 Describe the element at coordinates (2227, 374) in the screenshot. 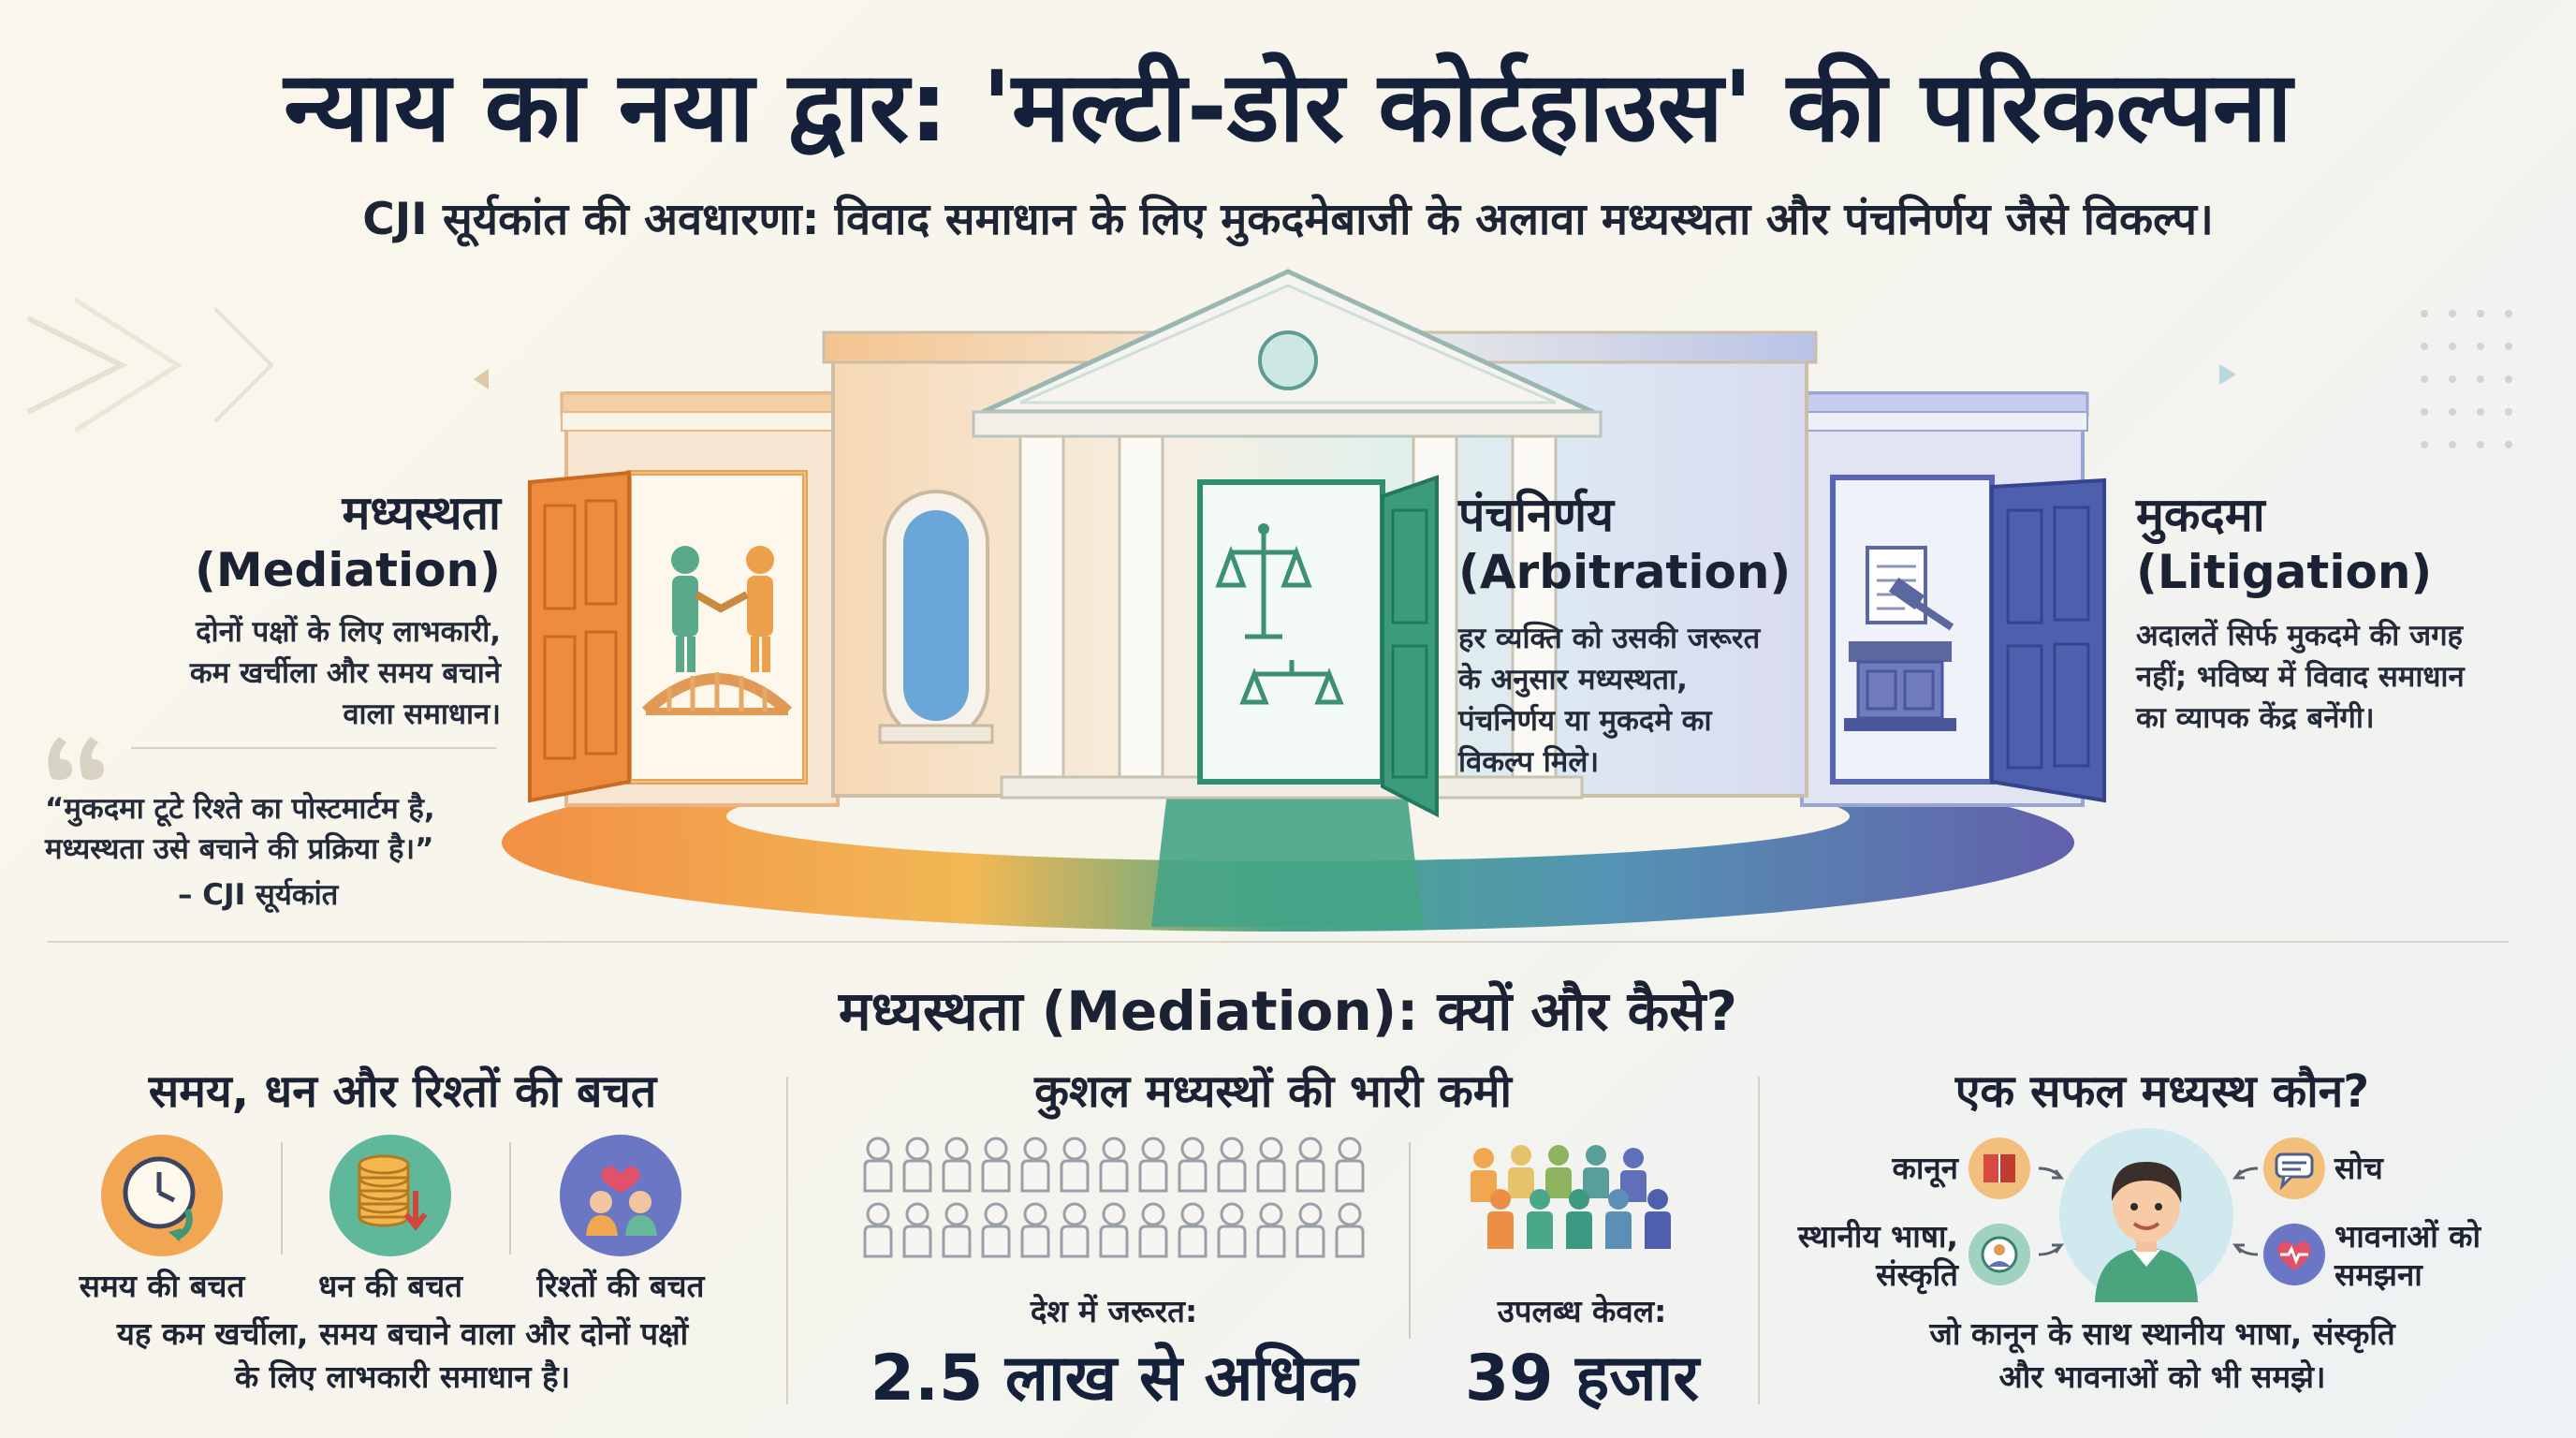

I see `small-arrow-right-icon` at that location.